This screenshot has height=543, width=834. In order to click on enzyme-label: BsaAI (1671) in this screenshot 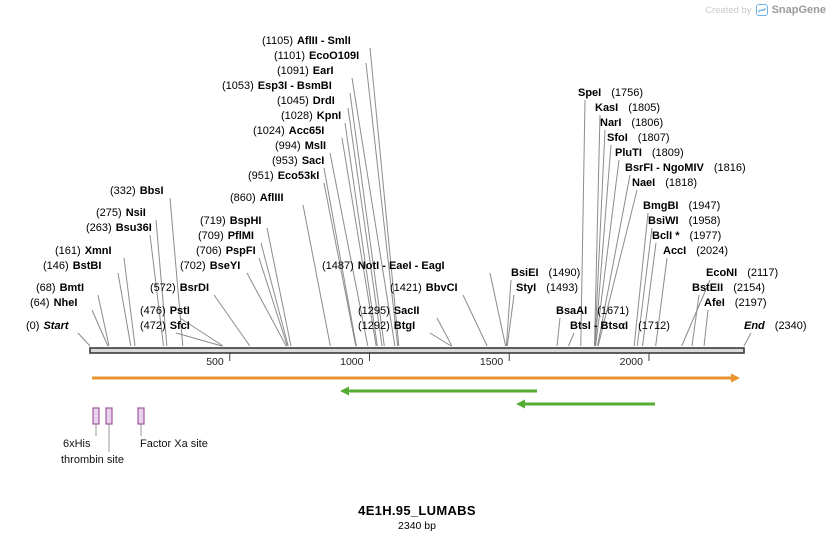, I will do `click(592, 311)`.